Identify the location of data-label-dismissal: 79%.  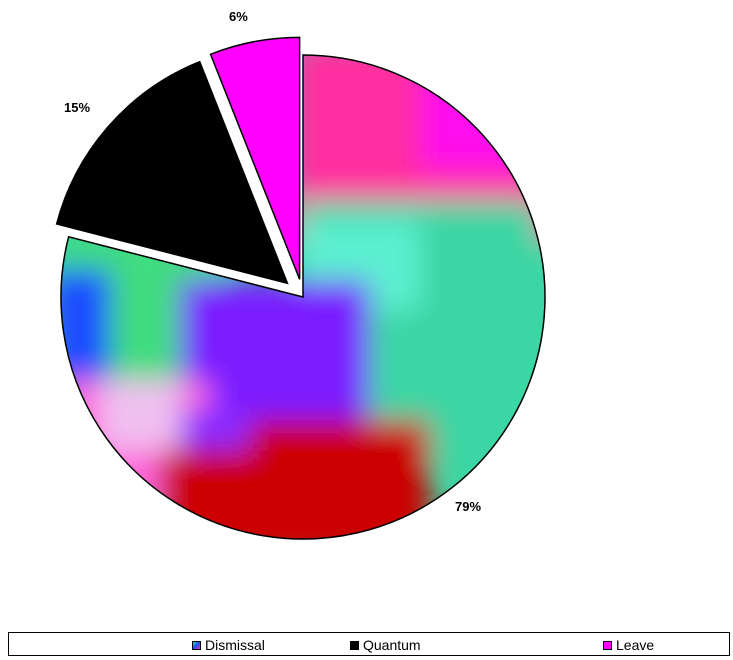
(468, 506).